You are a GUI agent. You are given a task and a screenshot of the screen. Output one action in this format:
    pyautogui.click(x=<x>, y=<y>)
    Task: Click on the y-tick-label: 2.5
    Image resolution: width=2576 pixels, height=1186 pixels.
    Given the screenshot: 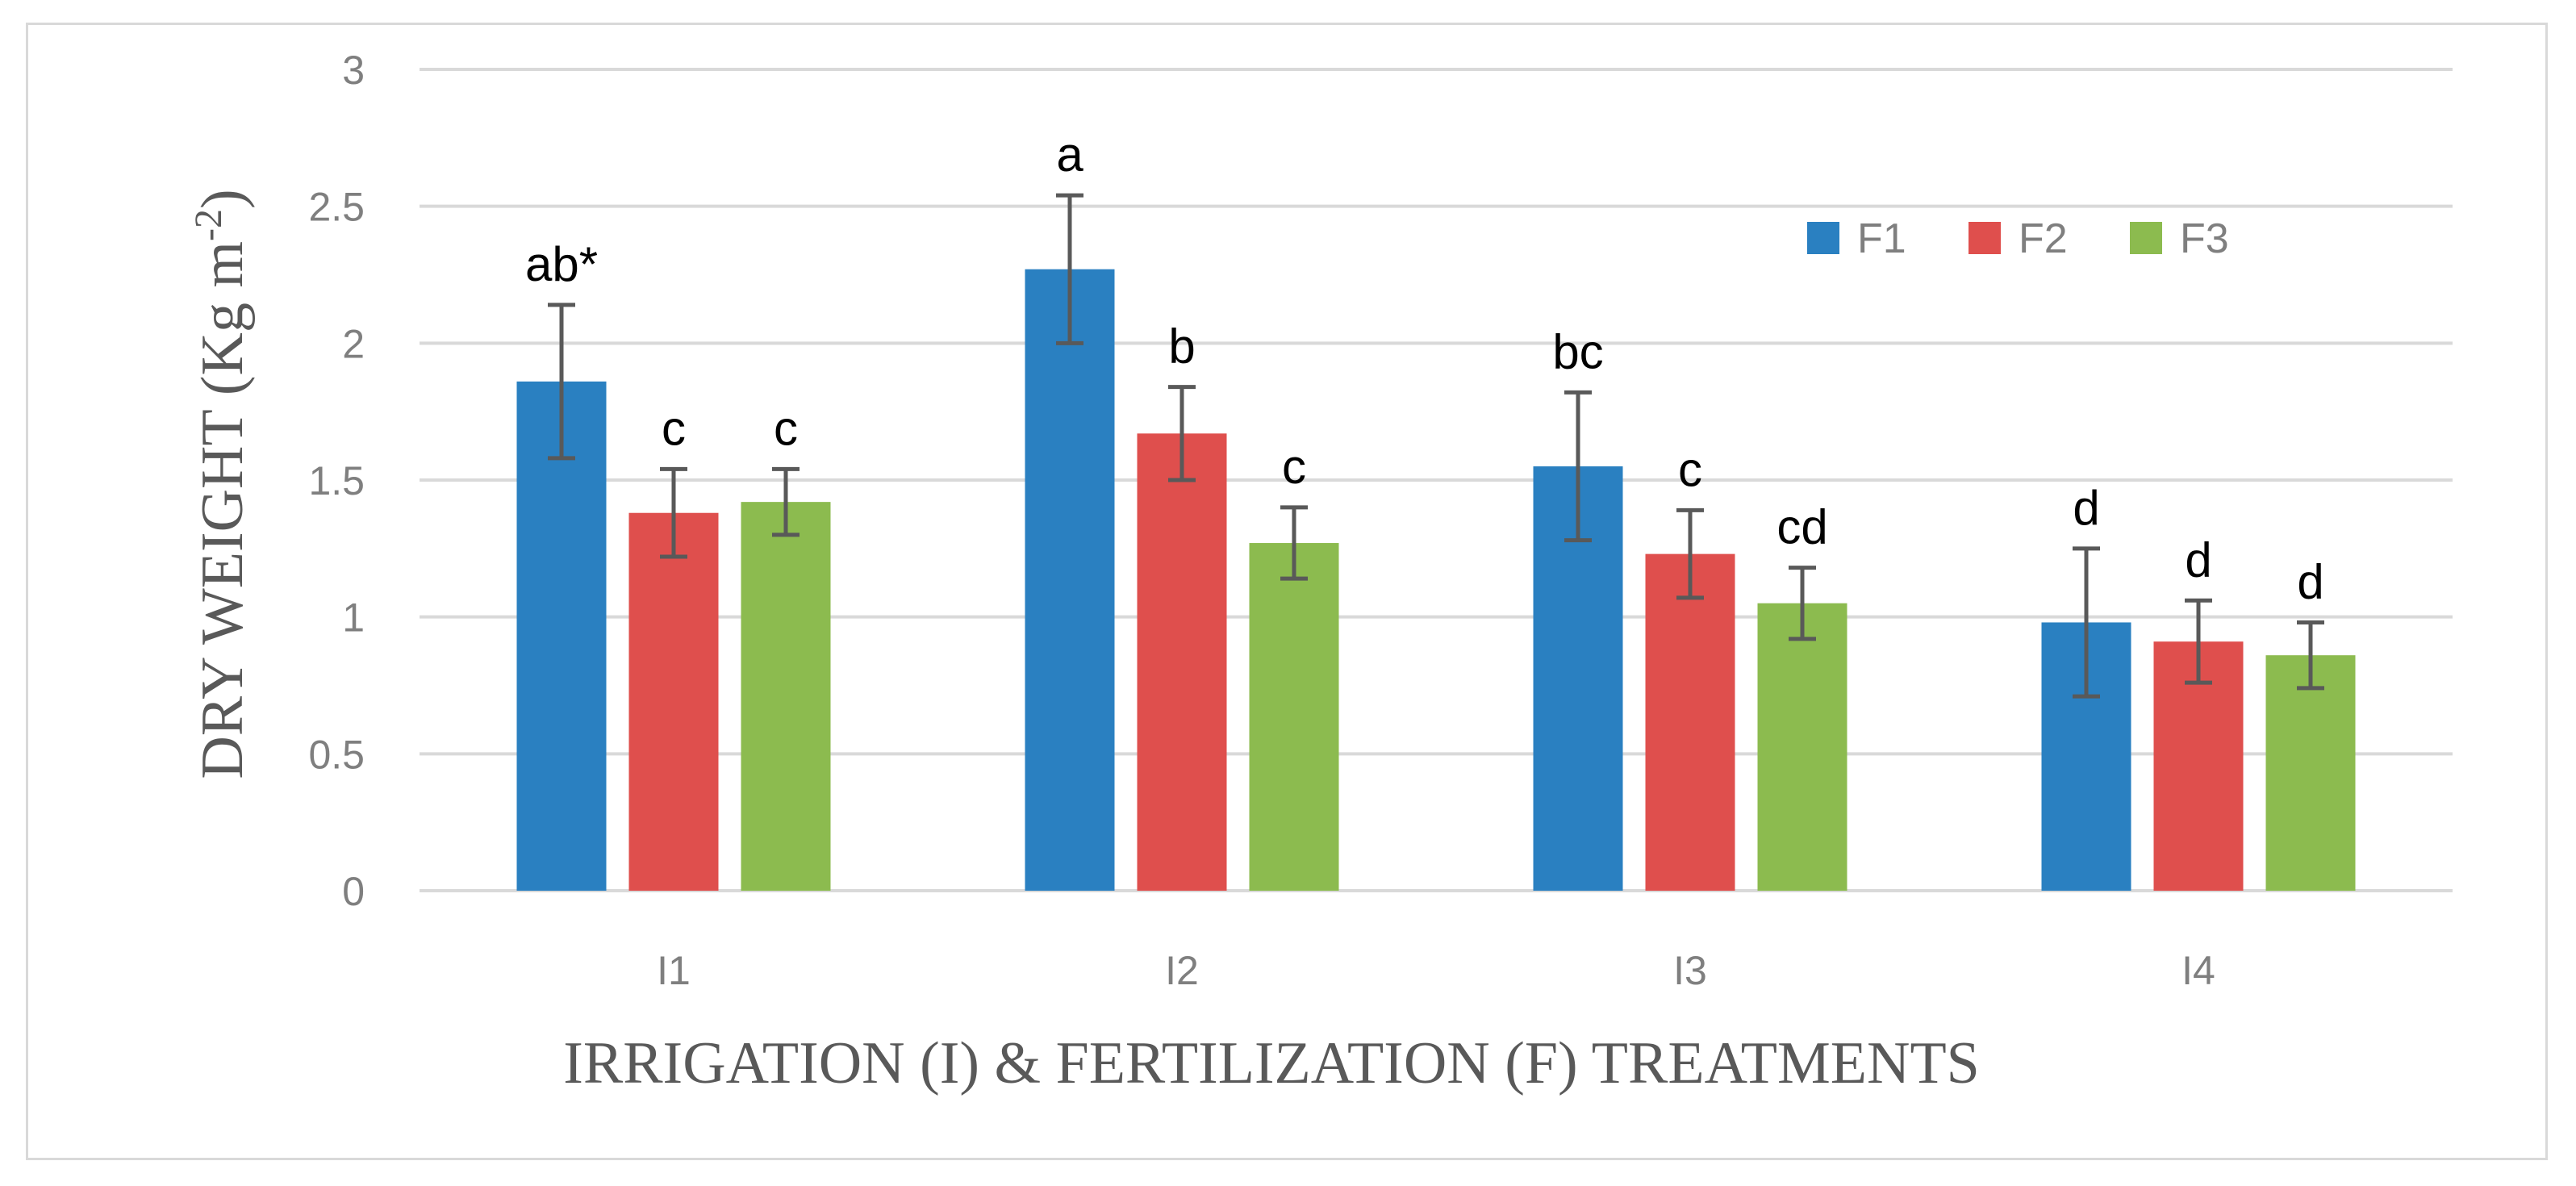 What is the action you would take?
    pyautogui.click(x=336, y=208)
    